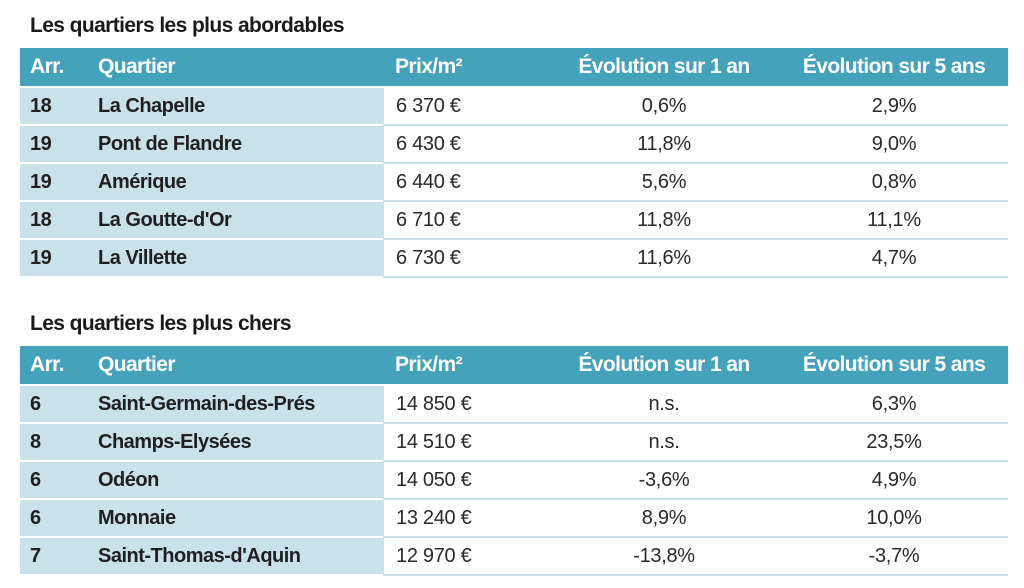 This screenshot has height=588, width=1024. I want to click on cell-evol-1an: 8,9%, so click(664, 519).